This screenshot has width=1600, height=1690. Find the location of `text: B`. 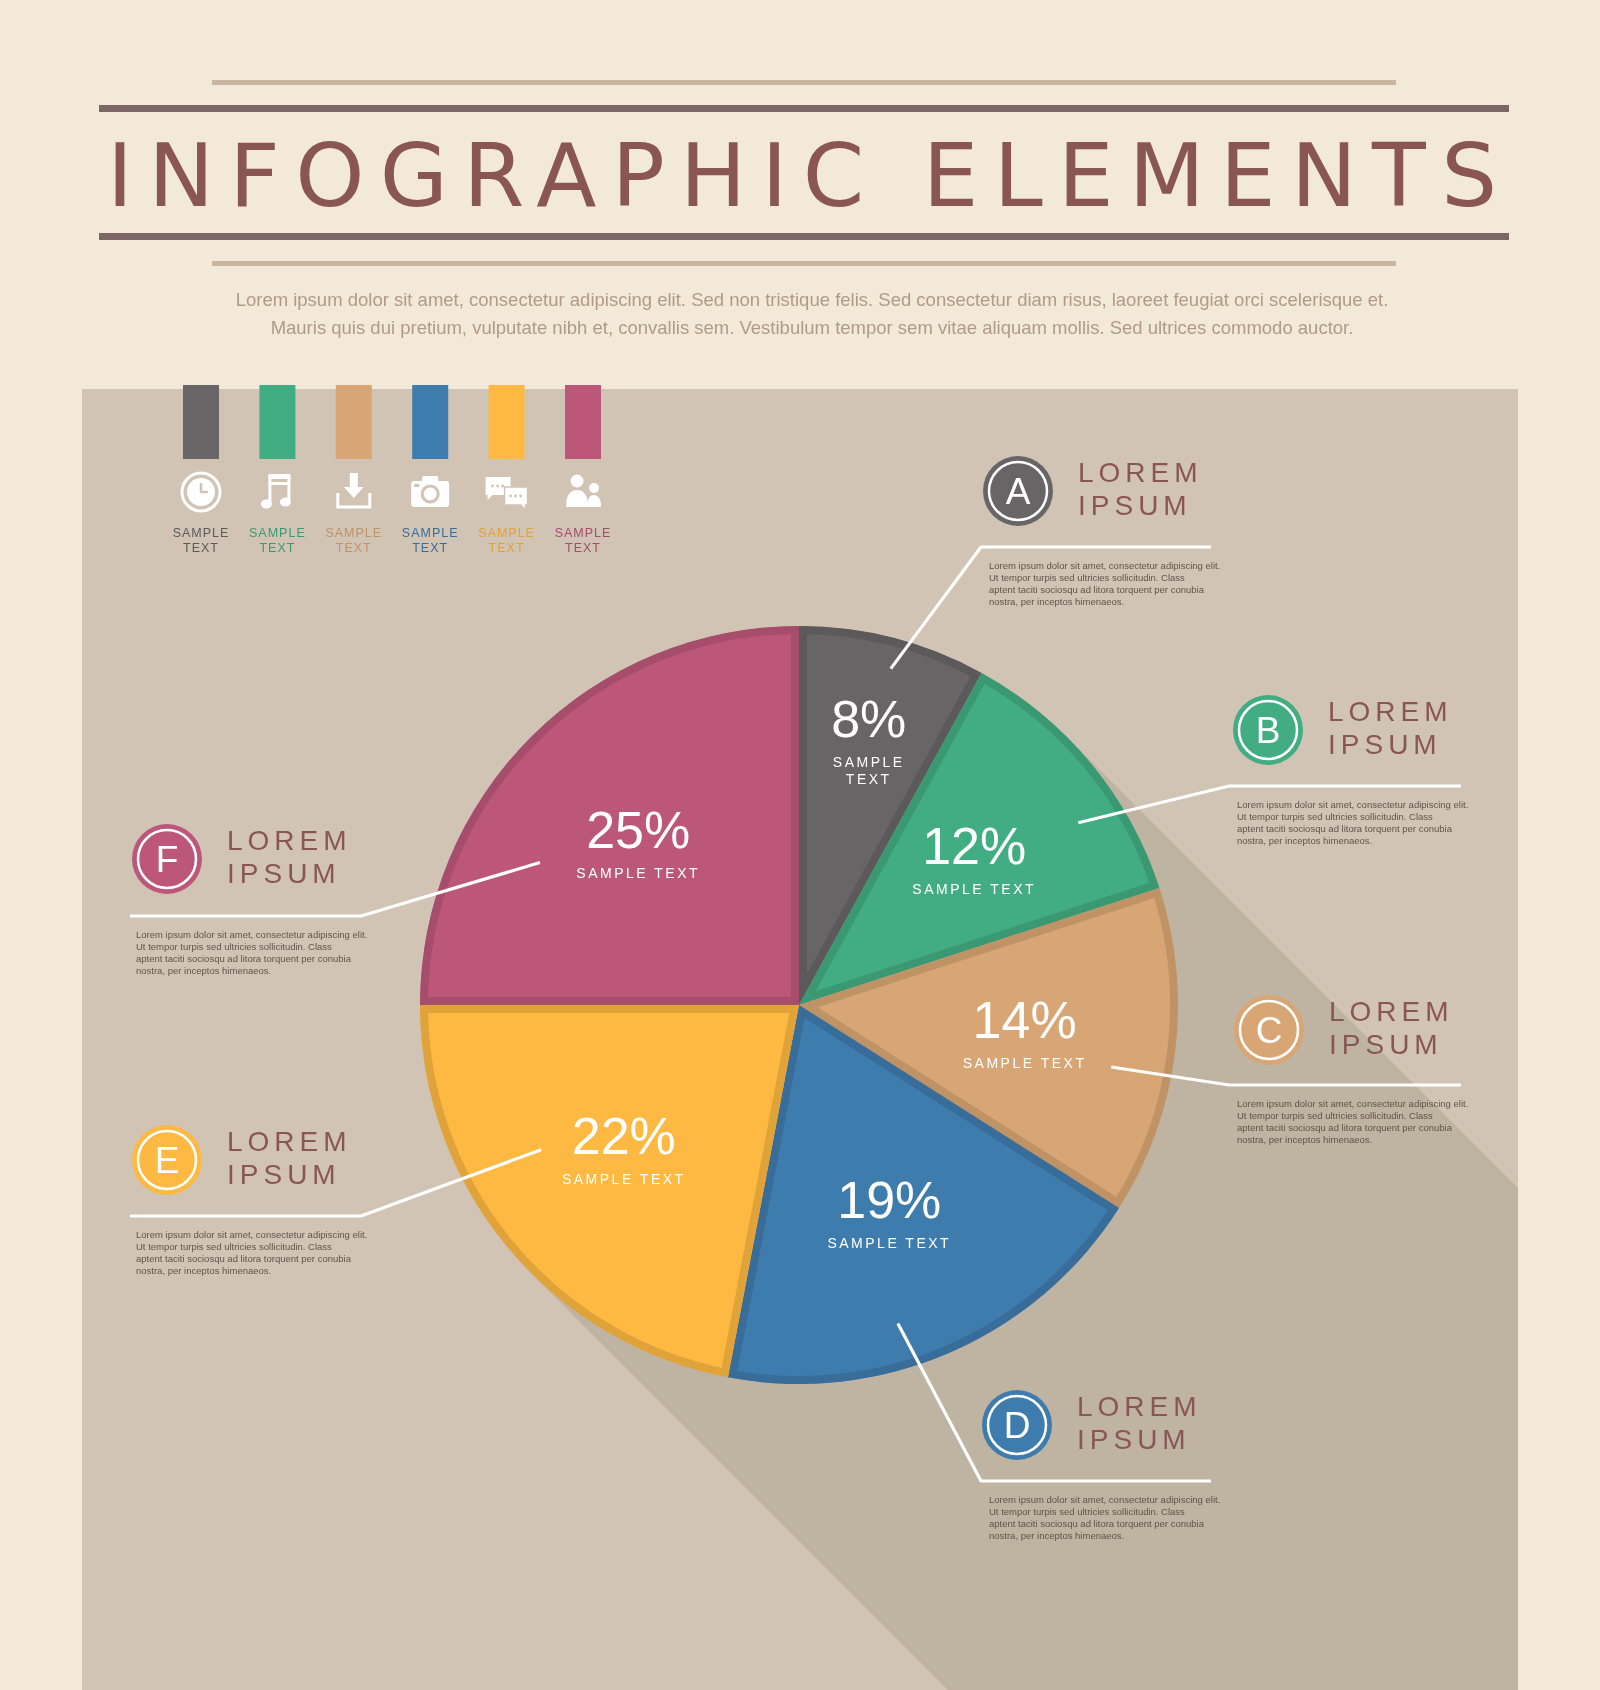

text: B is located at coordinates (1268, 730).